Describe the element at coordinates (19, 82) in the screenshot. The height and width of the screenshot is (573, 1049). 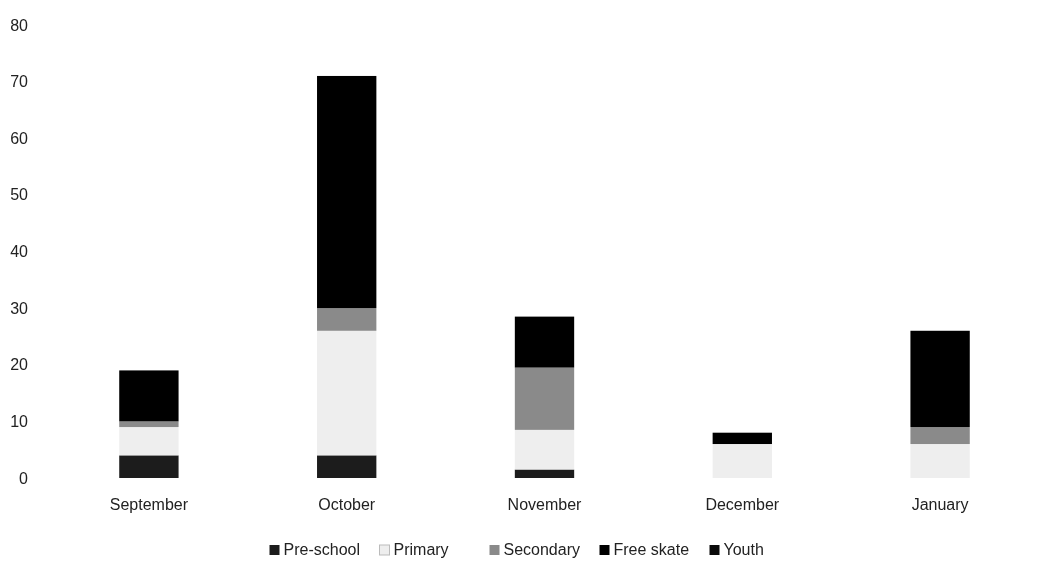
I see `y-tick-label: 70` at that location.